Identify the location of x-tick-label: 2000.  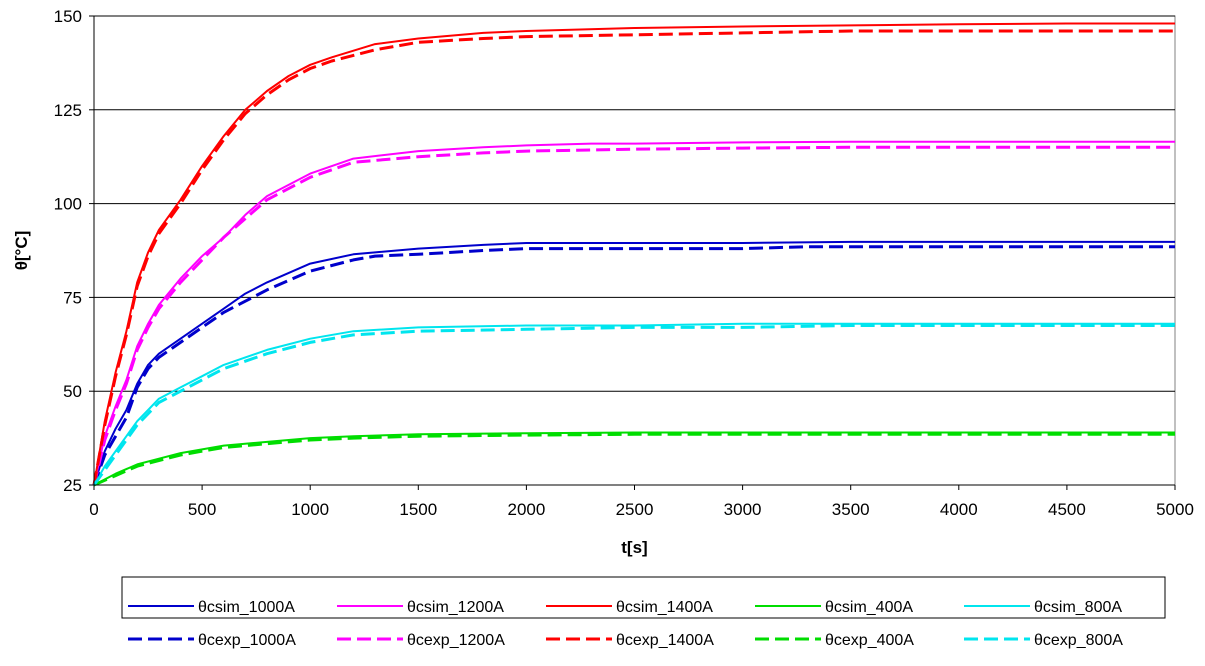
(526, 509).